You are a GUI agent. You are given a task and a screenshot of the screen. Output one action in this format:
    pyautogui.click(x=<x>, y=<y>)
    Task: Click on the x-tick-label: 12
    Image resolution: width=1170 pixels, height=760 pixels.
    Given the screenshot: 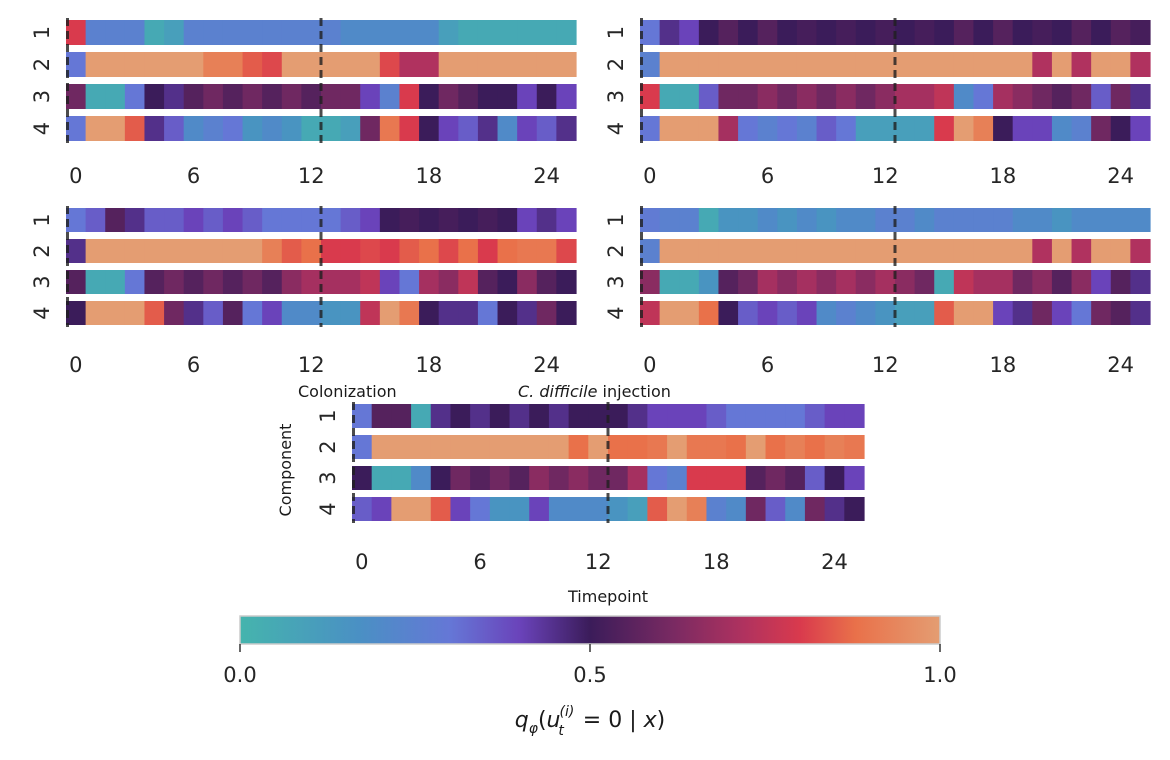 What is the action you would take?
    pyautogui.click(x=885, y=365)
    